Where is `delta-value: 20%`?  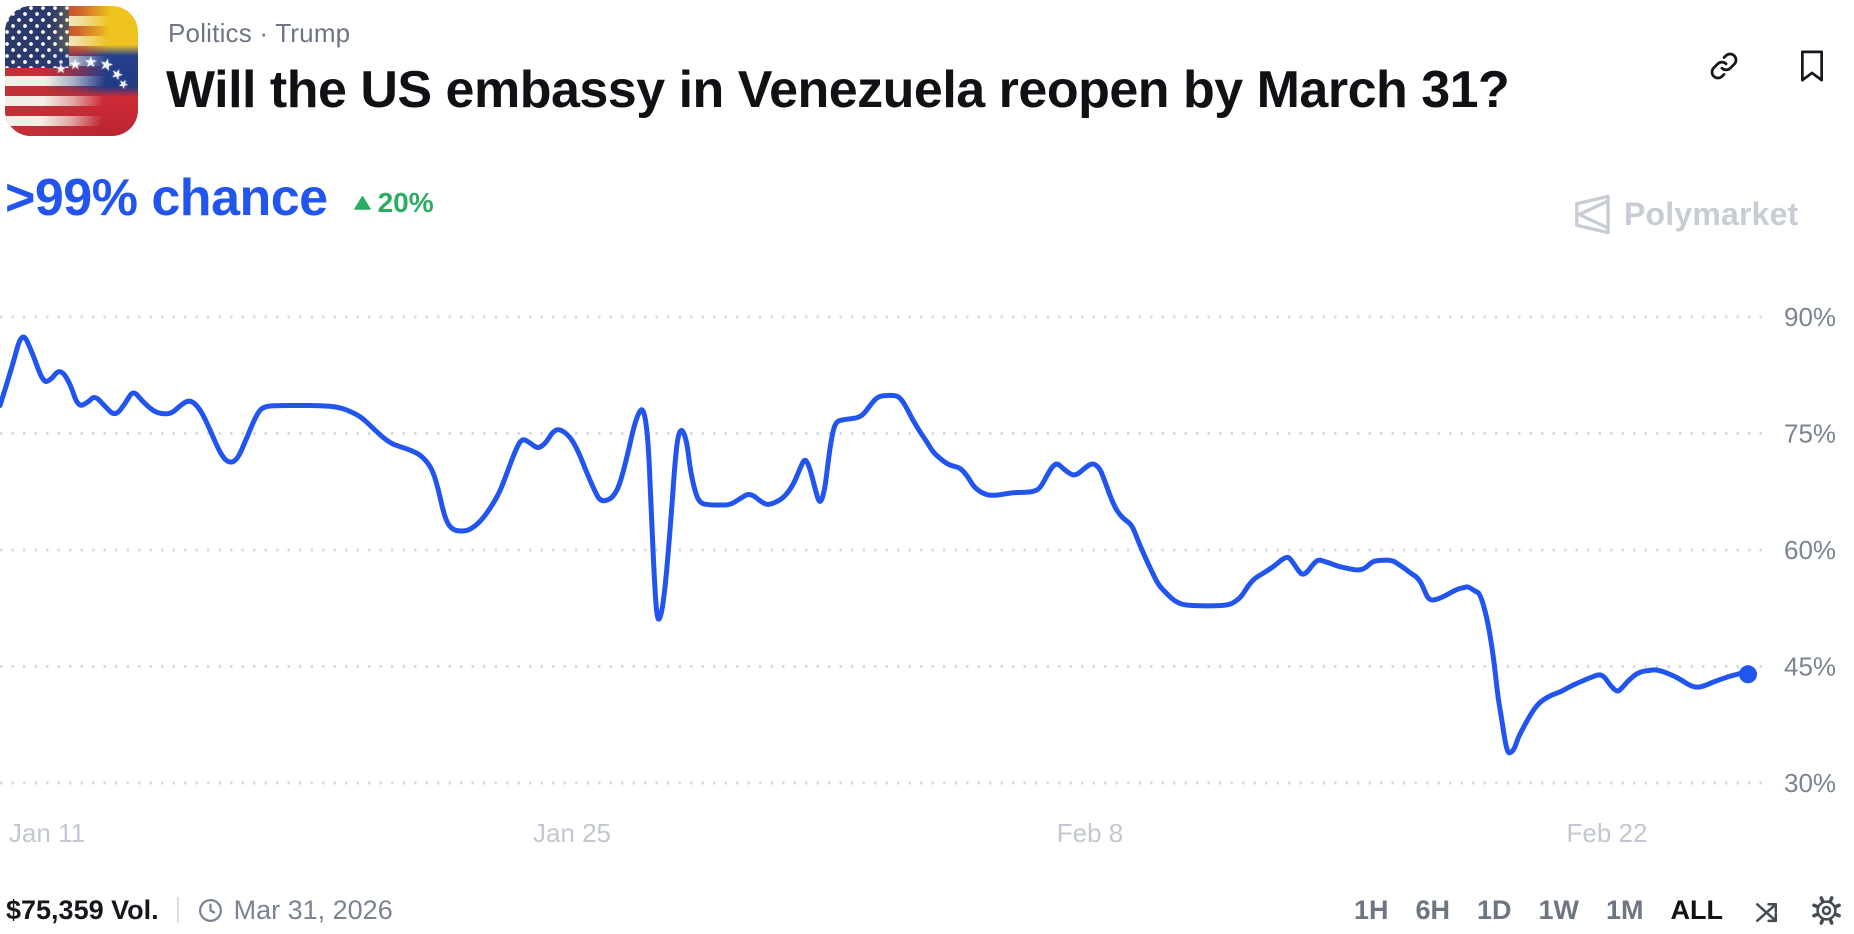
delta-value: 20% is located at coordinates (405, 202).